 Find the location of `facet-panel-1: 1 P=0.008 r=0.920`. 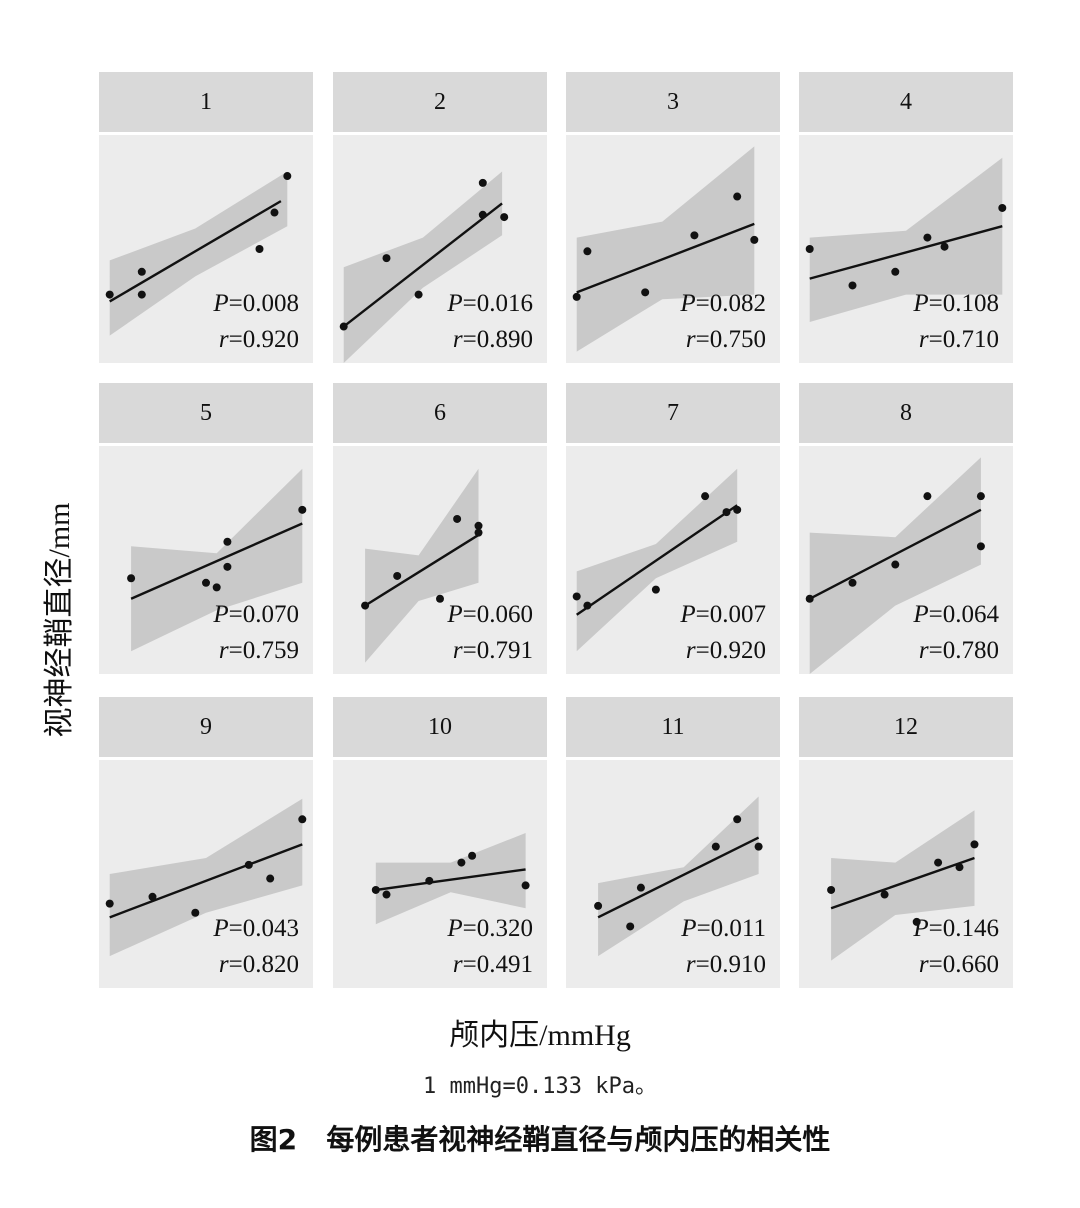

facet-panel-1: 1 P=0.008 r=0.920 is located at coordinates (206, 217).